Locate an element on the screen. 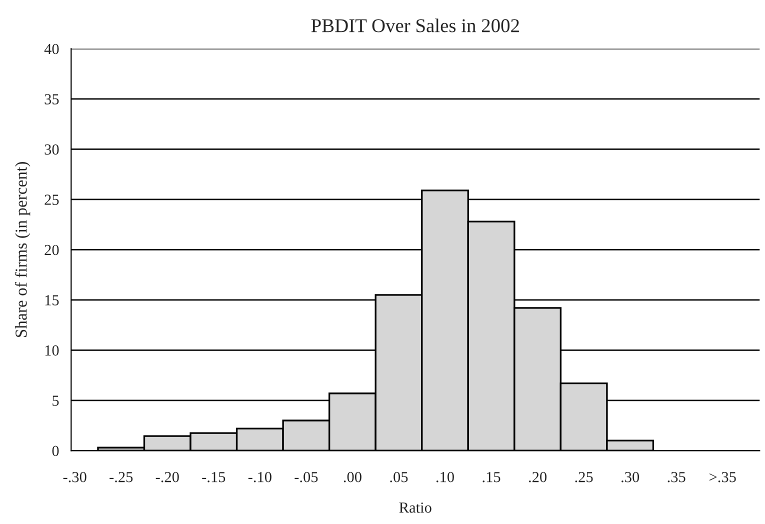 Image resolution: width=765 pixels, height=524 pixels. x-tick-label: -.05 is located at coordinates (306, 477).